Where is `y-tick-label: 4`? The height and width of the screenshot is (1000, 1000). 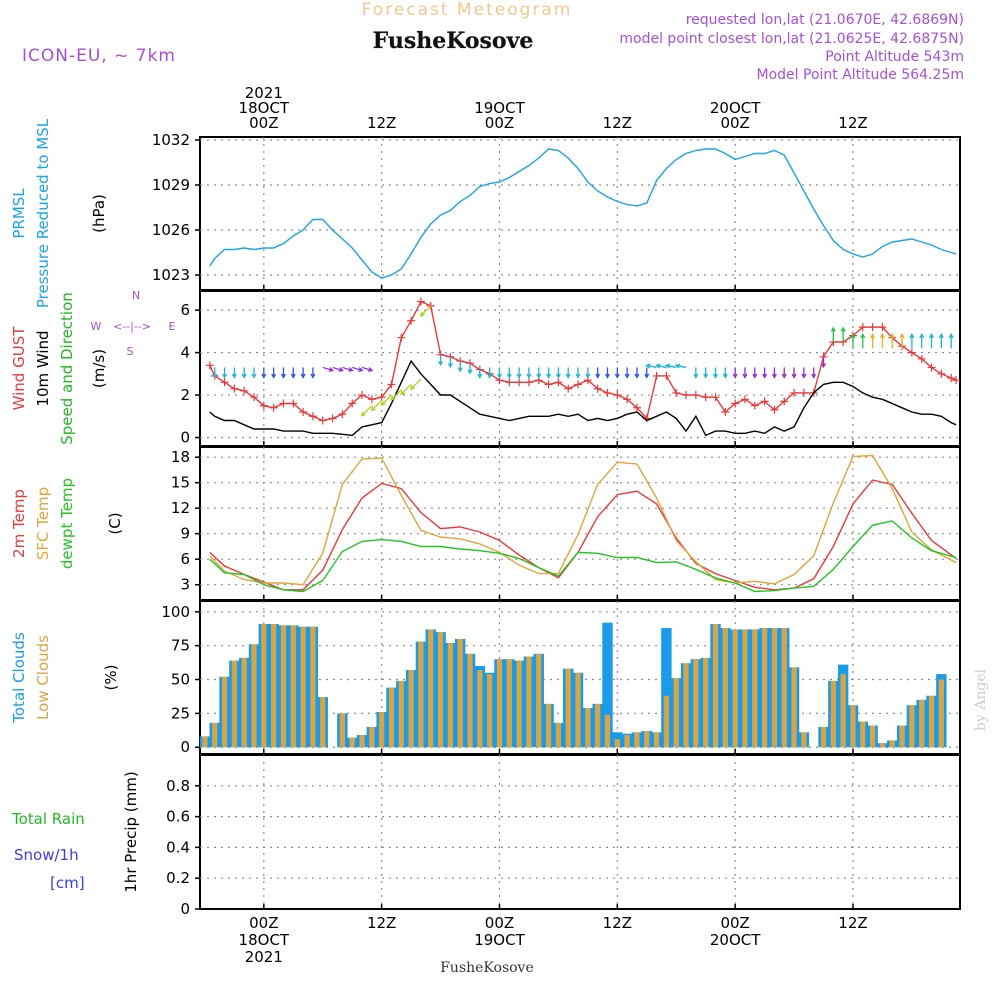 y-tick-label: 4 is located at coordinates (185, 353).